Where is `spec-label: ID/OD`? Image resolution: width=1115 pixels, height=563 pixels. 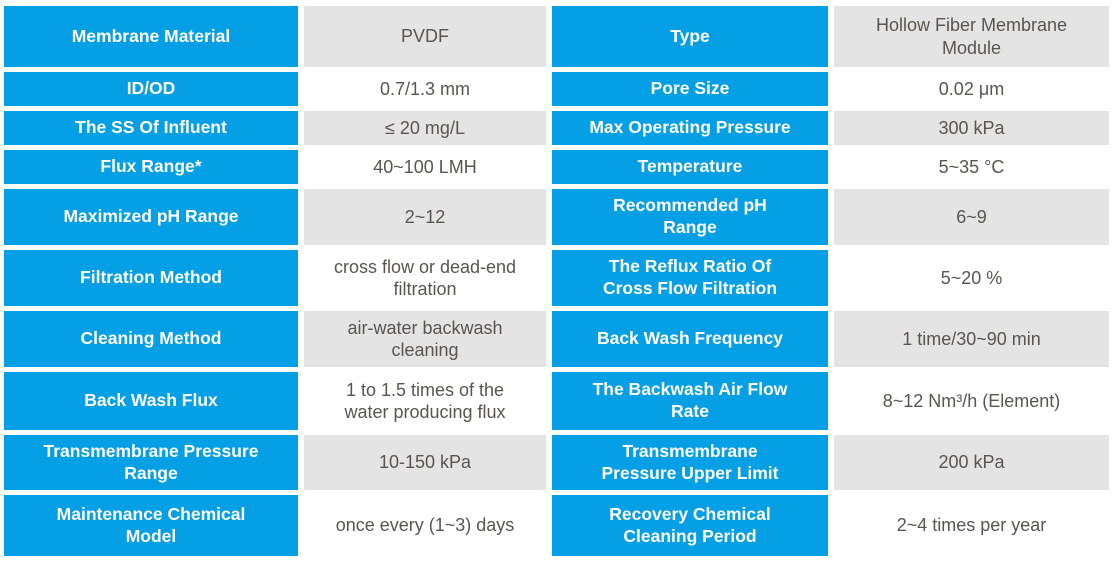 spec-label: ID/OD is located at coordinates (151, 89).